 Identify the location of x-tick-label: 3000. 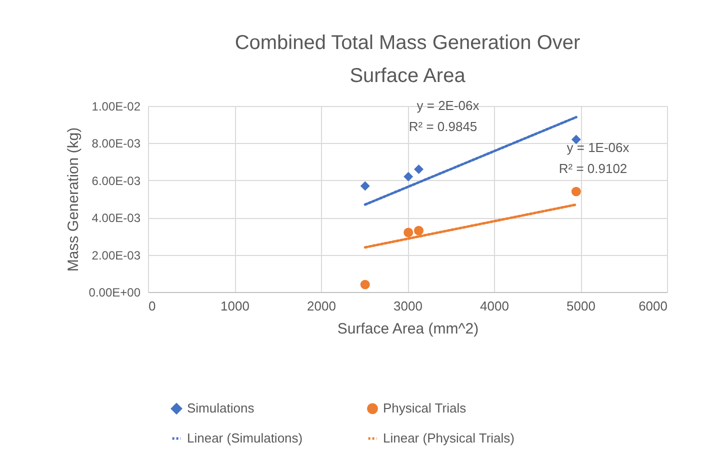
(408, 306).